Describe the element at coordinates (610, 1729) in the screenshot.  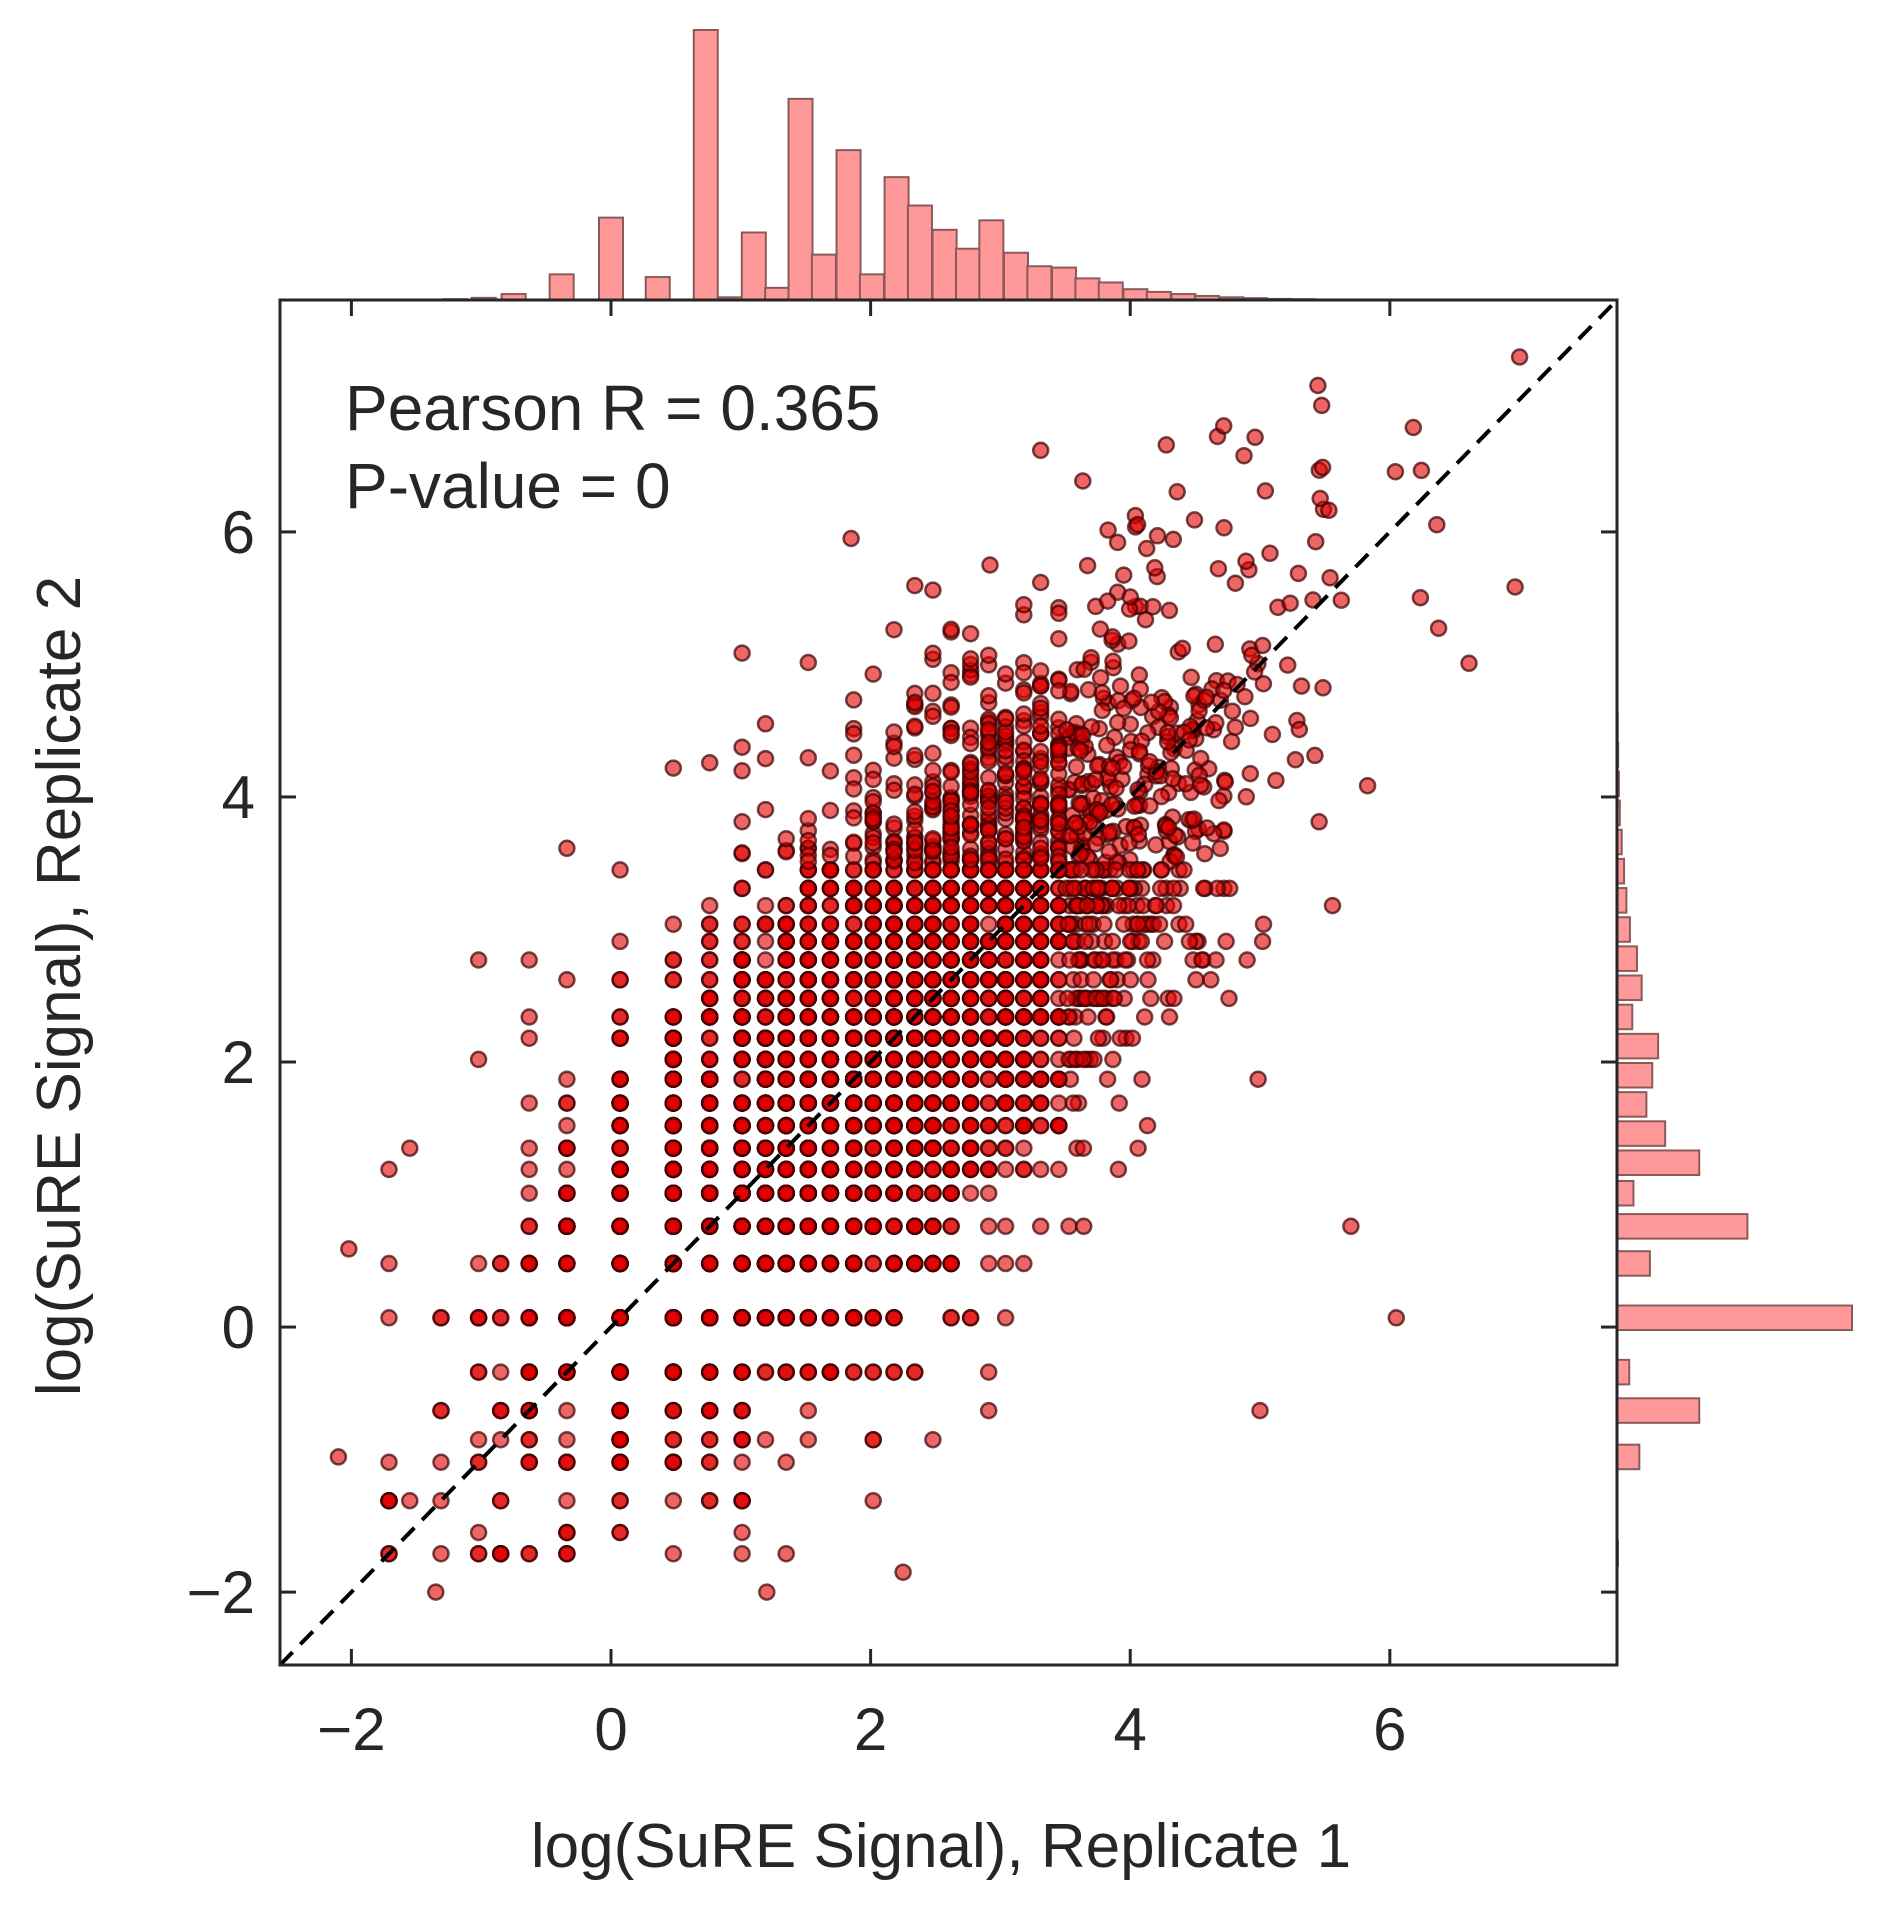
I see `x-tick-label: 0` at that location.